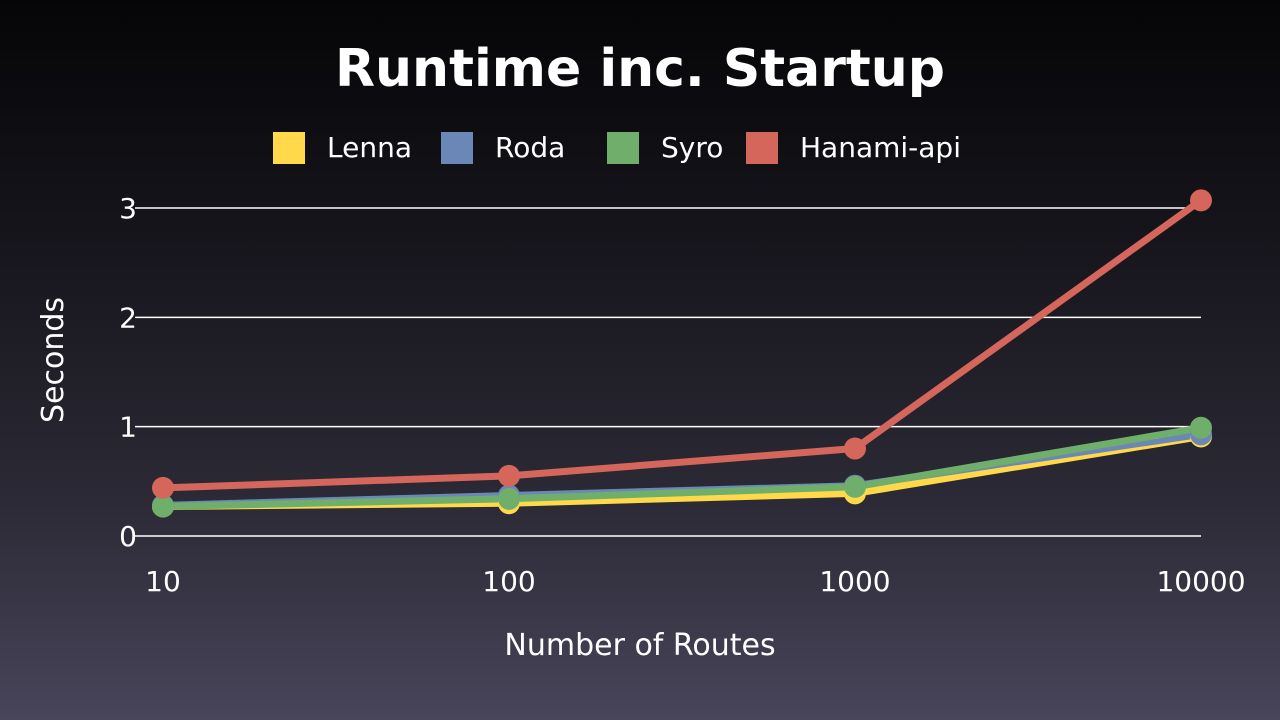 The image size is (1280, 720). I want to click on y-tick-label-1: 1, so click(128, 427).